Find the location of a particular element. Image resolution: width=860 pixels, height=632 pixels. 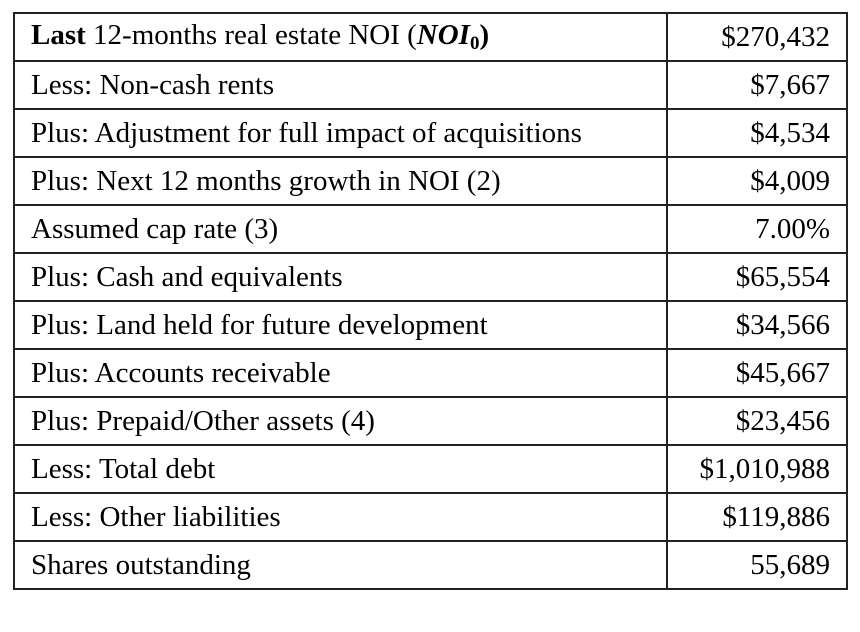

table-row: Plus: Prepaid/Other assets (4) $23,456 is located at coordinates (430, 421).